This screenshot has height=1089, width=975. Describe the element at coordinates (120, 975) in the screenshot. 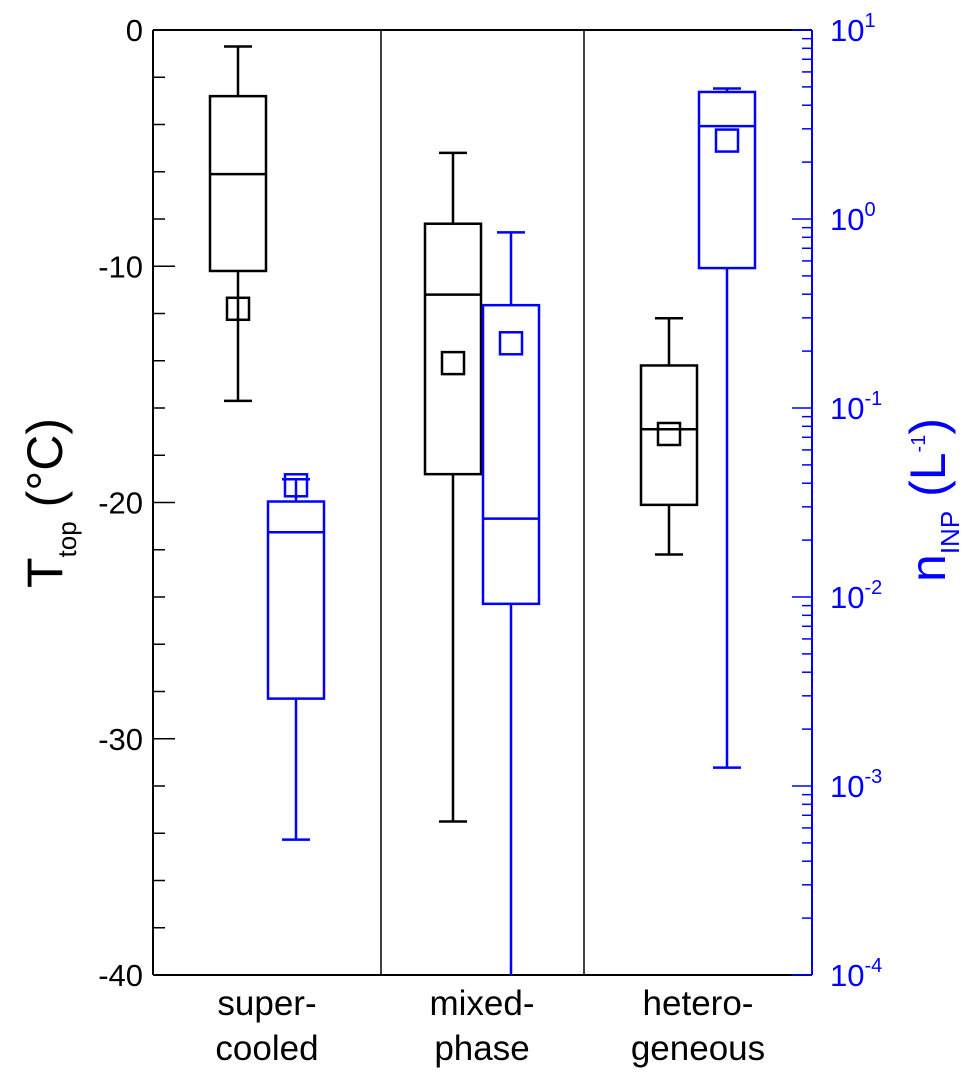

I see `left-tick-label: -40` at that location.